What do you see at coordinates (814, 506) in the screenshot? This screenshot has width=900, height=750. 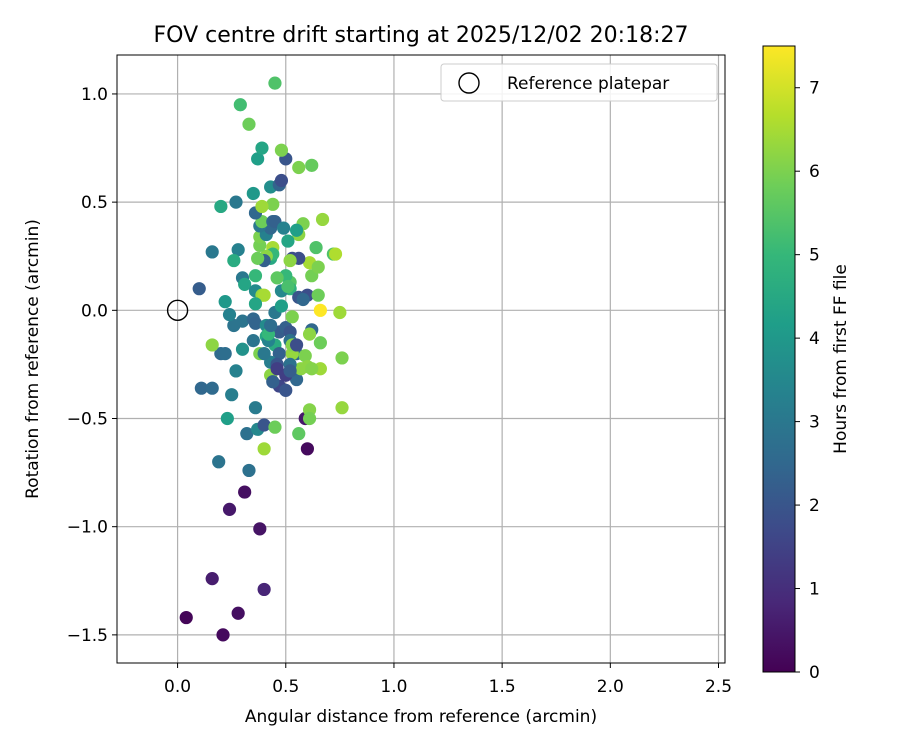 I see `colorbar-tick-label: 2` at bounding box center [814, 506].